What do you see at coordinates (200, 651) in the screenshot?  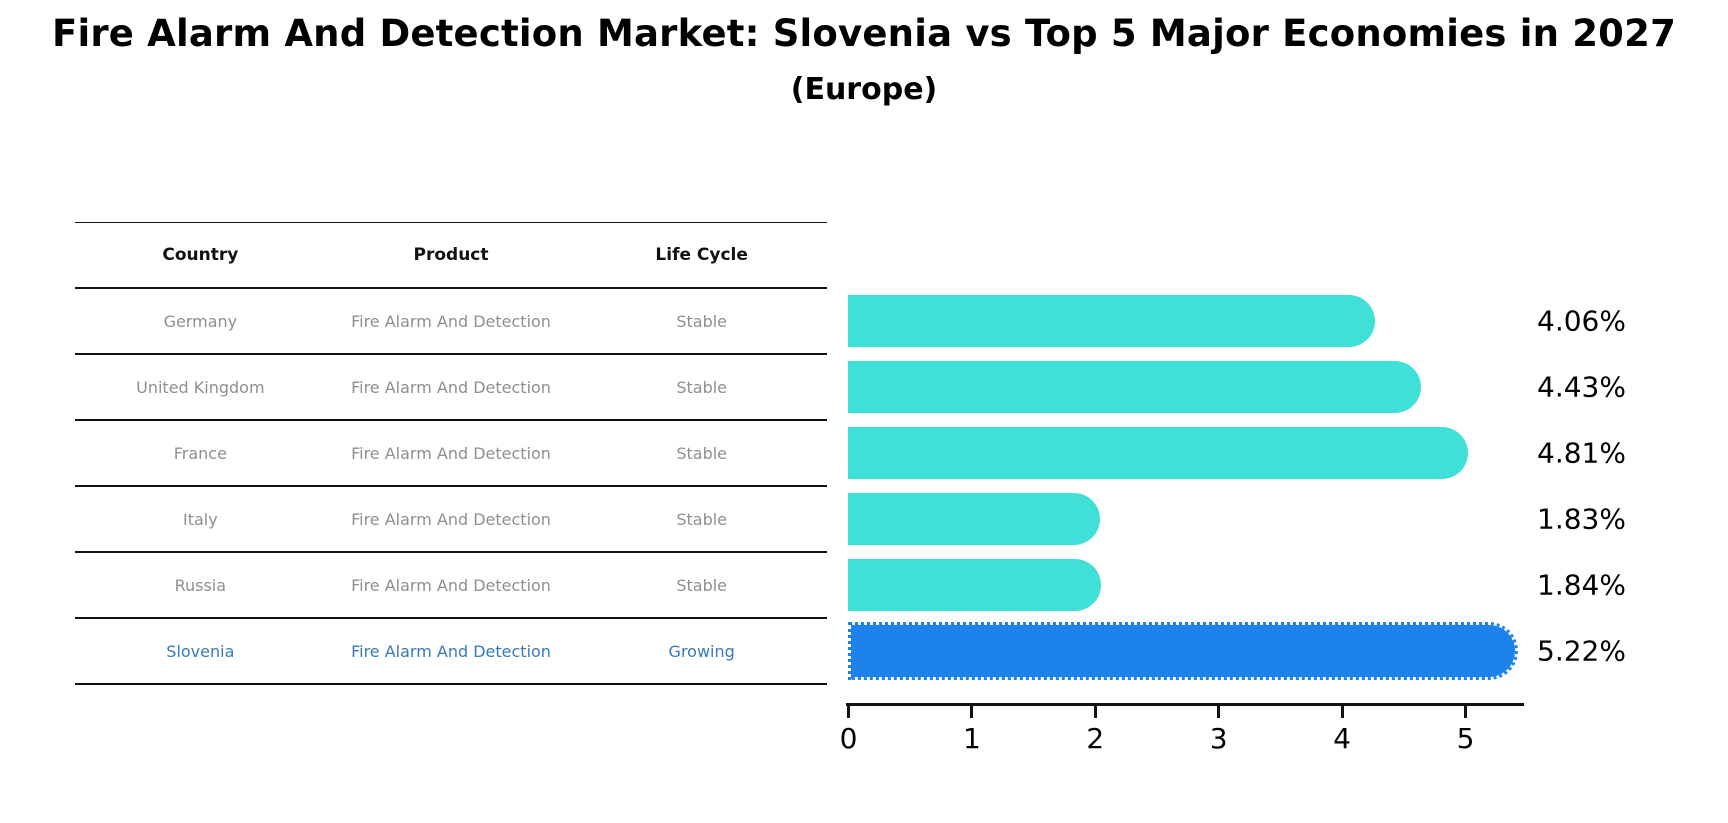 I see `cell-country: Slovenia` at bounding box center [200, 651].